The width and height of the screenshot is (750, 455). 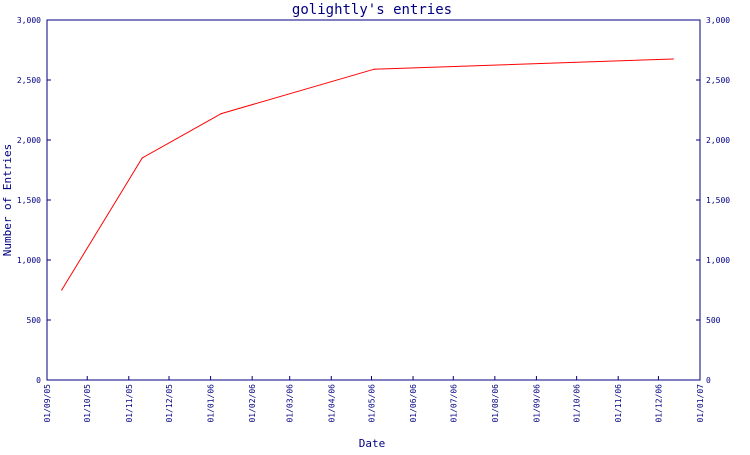 I want to click on x-tick-label: 01/09/06, so click(x=536, y=403).